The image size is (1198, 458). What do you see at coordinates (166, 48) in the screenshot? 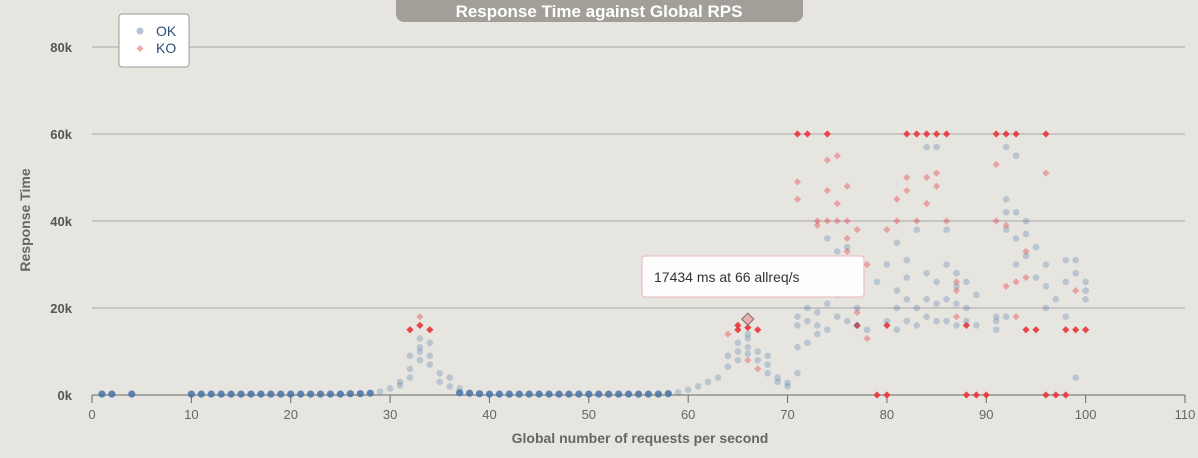
I see `legend-ko-label: KO` at bounding box center [166, 48].